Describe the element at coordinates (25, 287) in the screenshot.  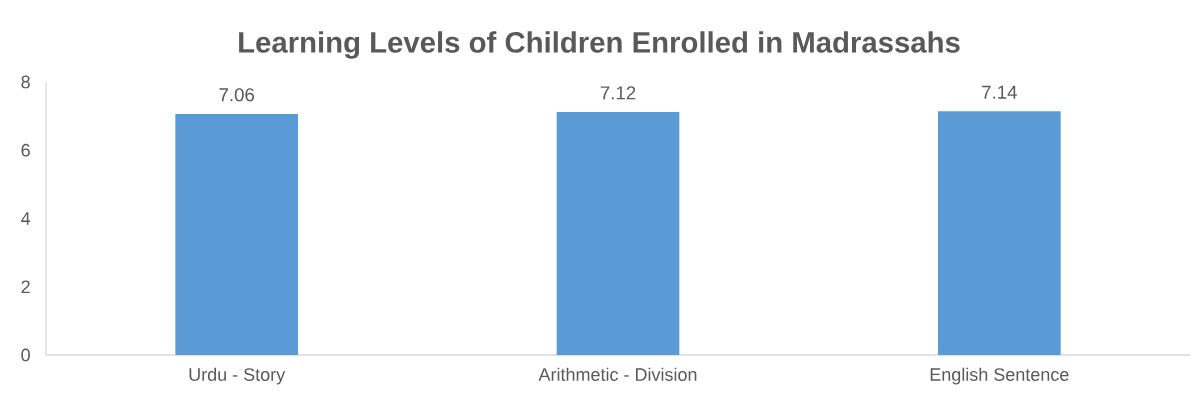
I see `y-tick-label: 2` at that location.